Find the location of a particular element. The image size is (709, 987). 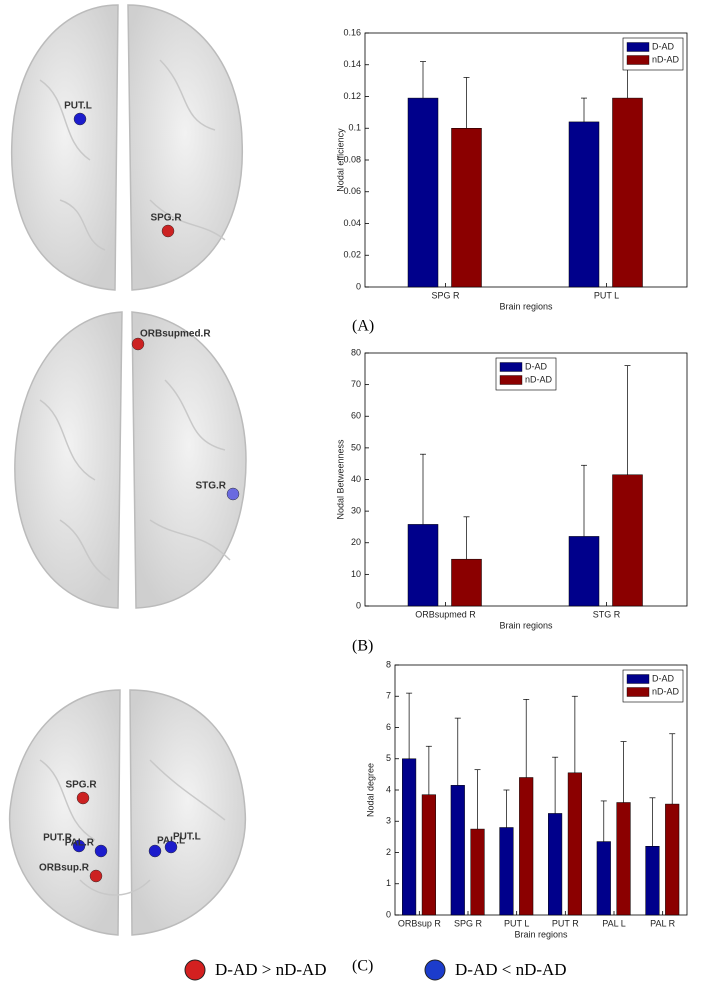

y-tick-label: 7 is located at coordinates (388, 696).